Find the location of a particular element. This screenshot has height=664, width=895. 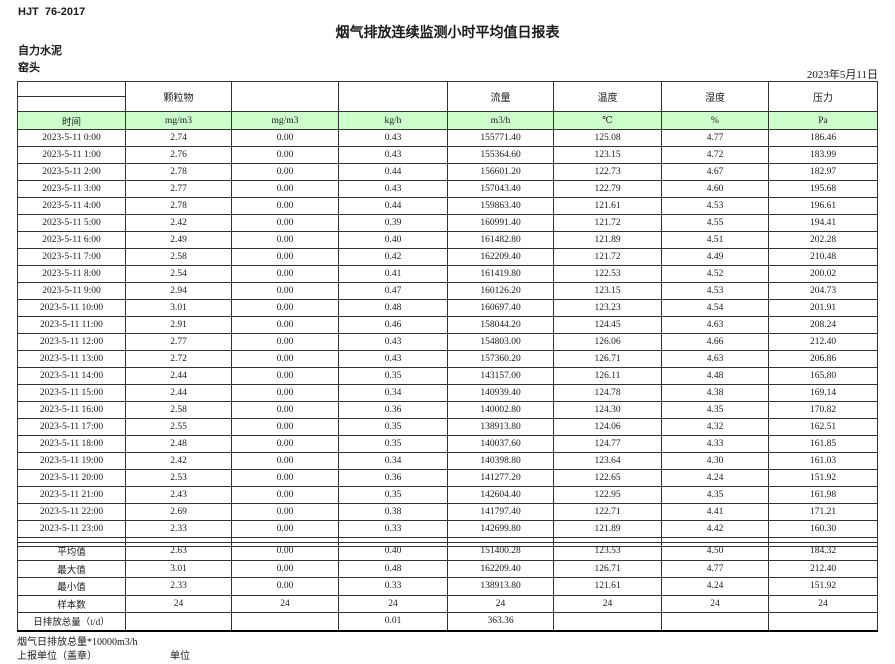

value-cell: 2.69 is located at coordinates (178, 512).